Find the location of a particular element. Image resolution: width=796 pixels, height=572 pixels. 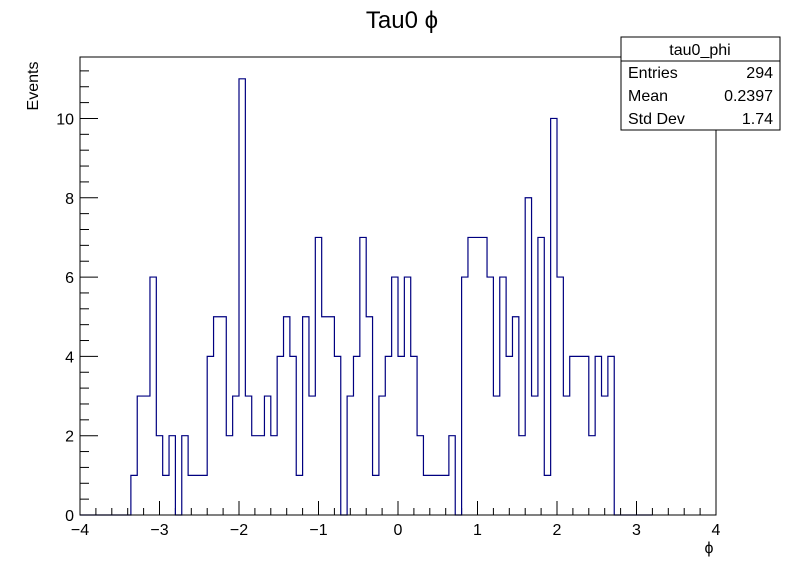

x-tick-label: 1 is located at coordinates (477, 530).